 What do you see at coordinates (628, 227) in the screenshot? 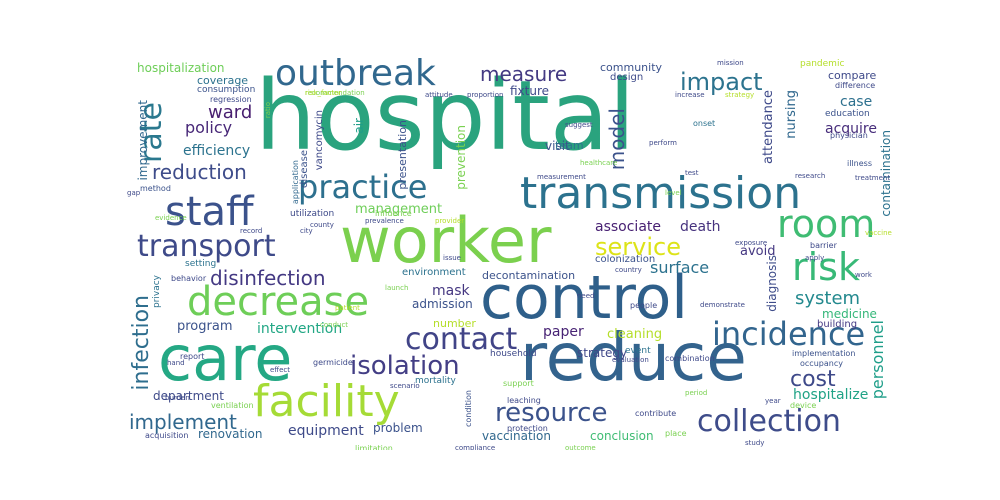
I see `word: associate` at bounding box center [628, 227].